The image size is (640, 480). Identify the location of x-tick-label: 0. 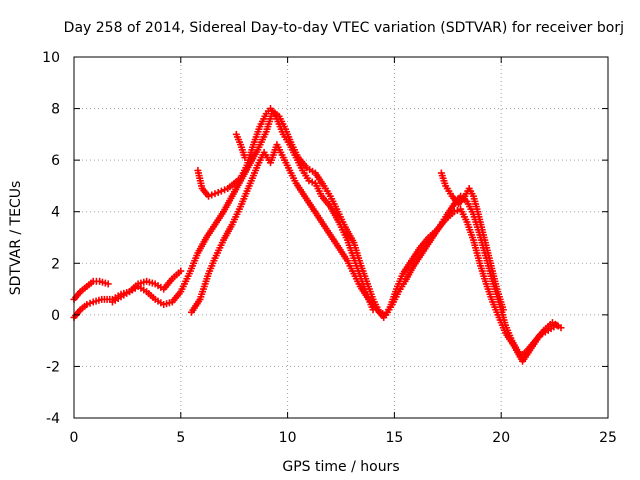
(74, 438).